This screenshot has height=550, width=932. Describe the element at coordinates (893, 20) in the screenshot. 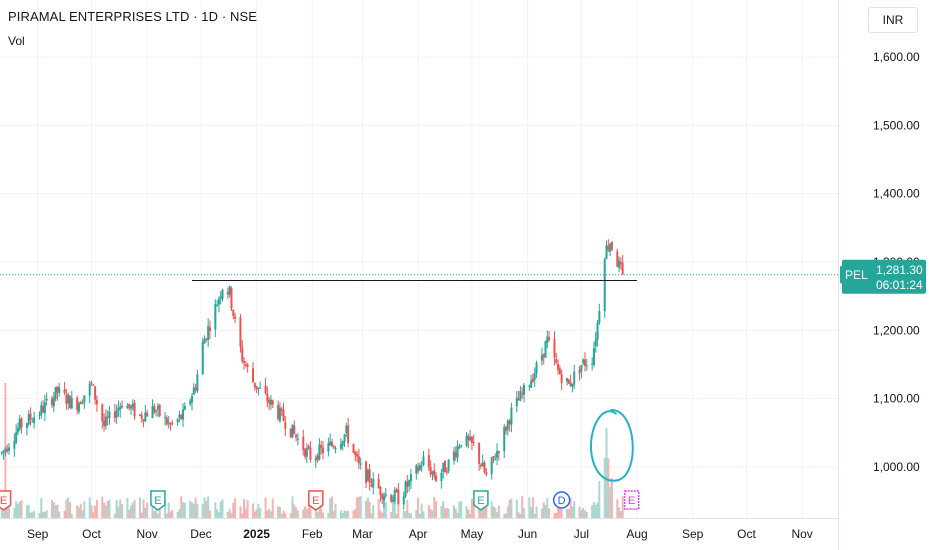

I see `currency-button: INR` at that location.